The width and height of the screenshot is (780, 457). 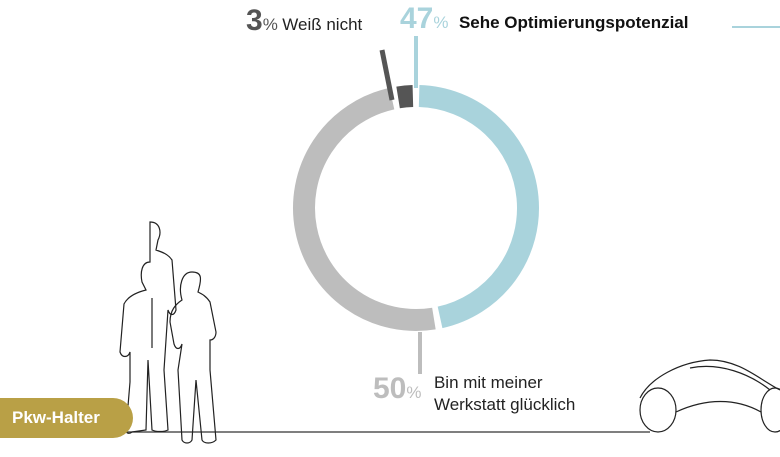 I want to click on text-gluecklich-1: Bin mit meiner, so click(x=488, y=382).